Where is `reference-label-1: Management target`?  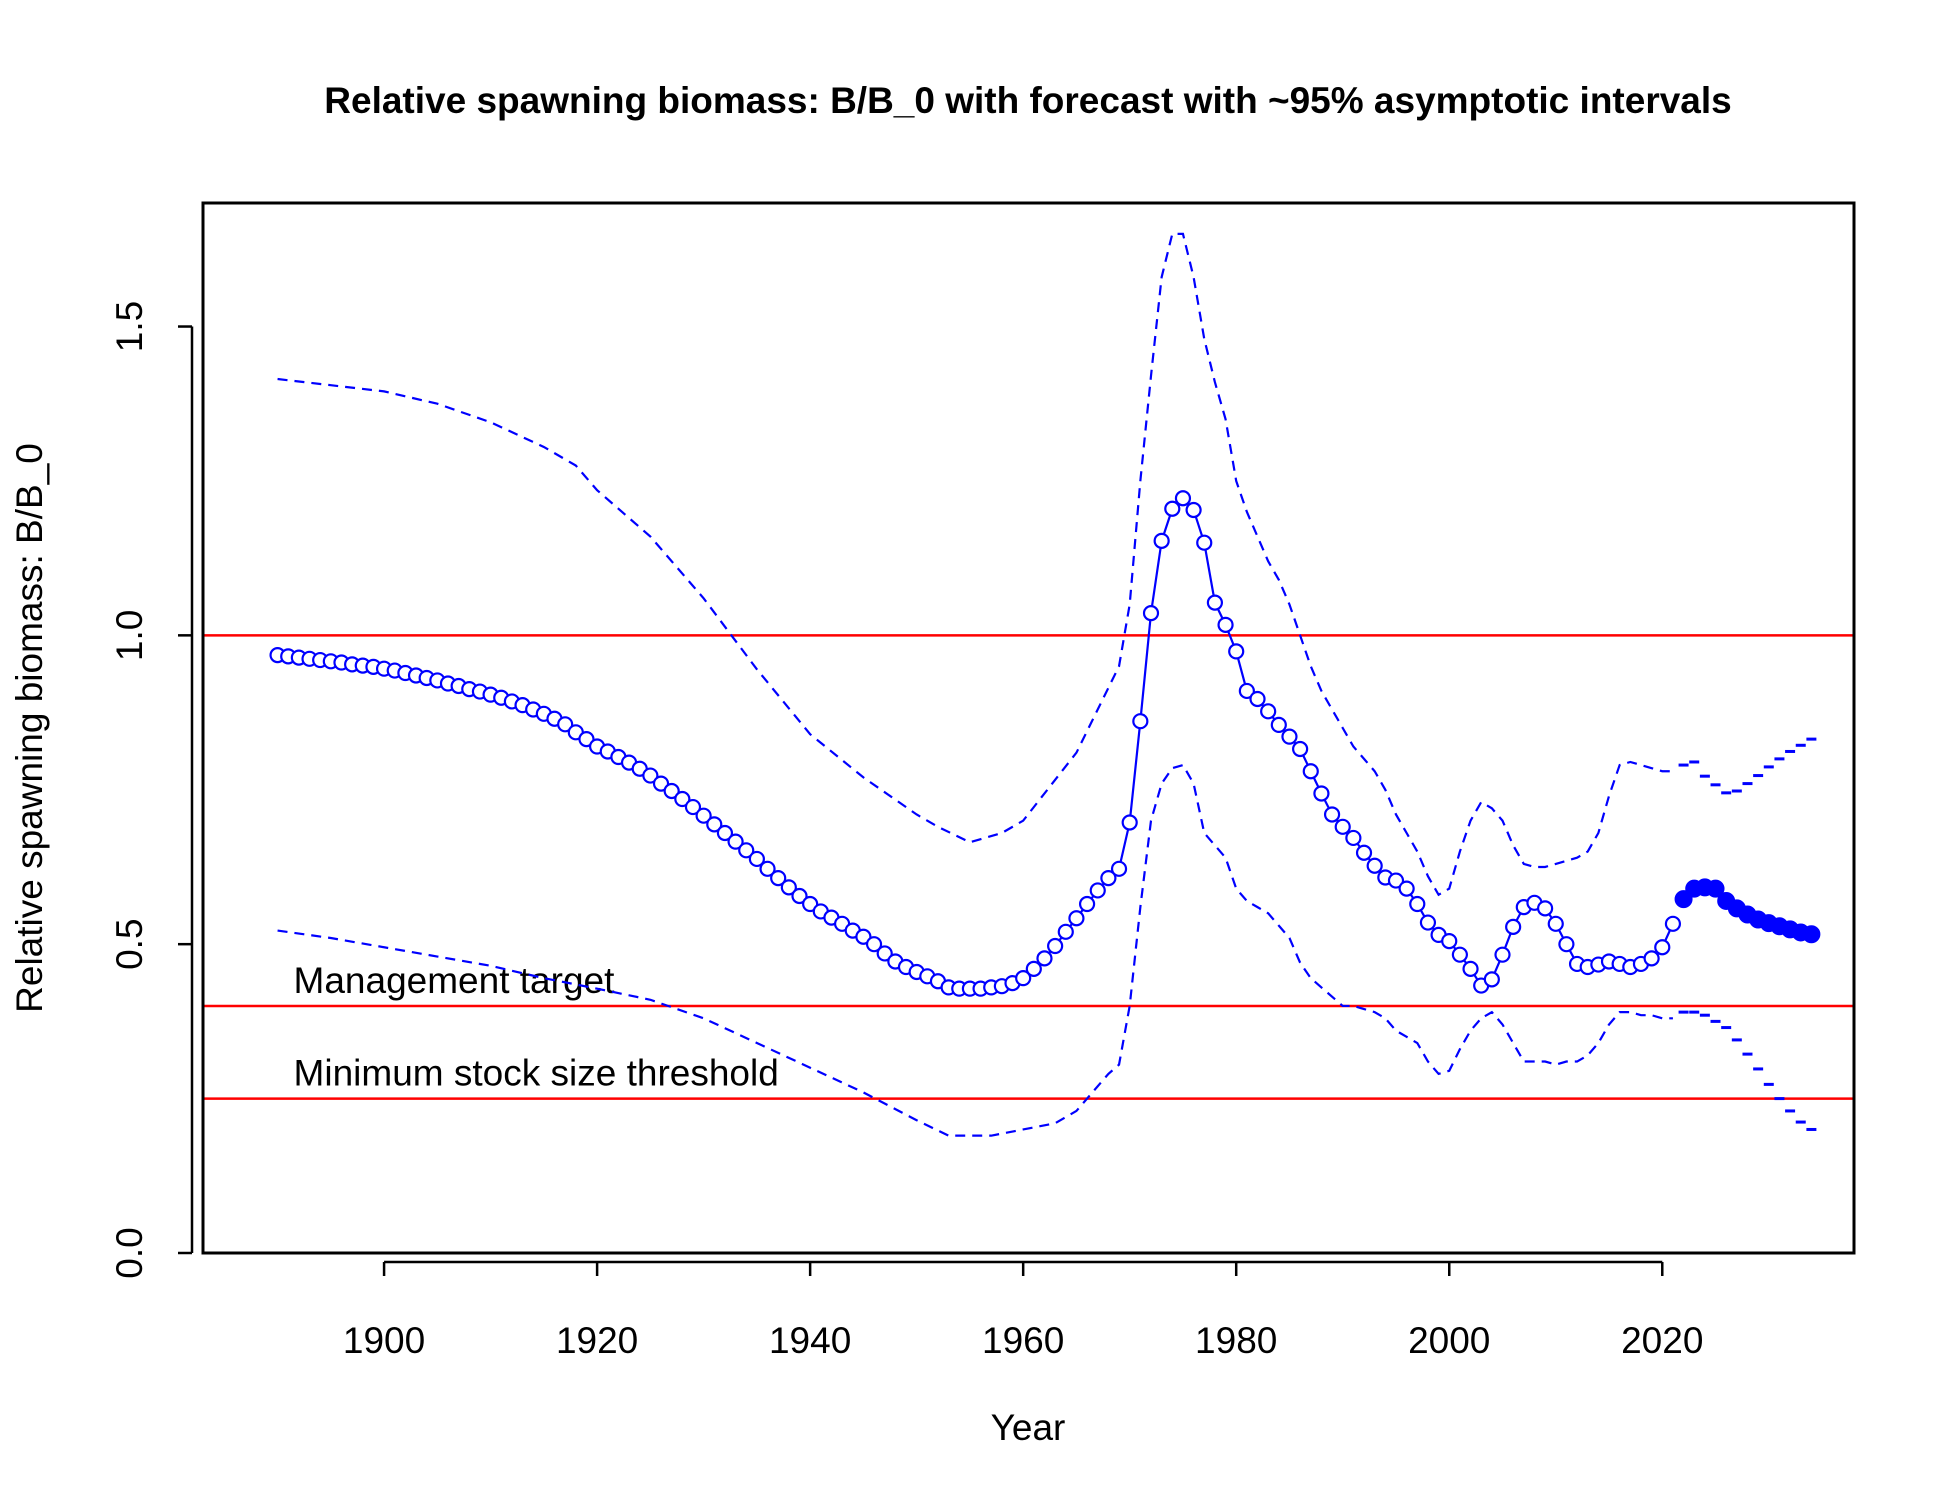
reference-label-1: Management target is located at coordinates (455, 980).